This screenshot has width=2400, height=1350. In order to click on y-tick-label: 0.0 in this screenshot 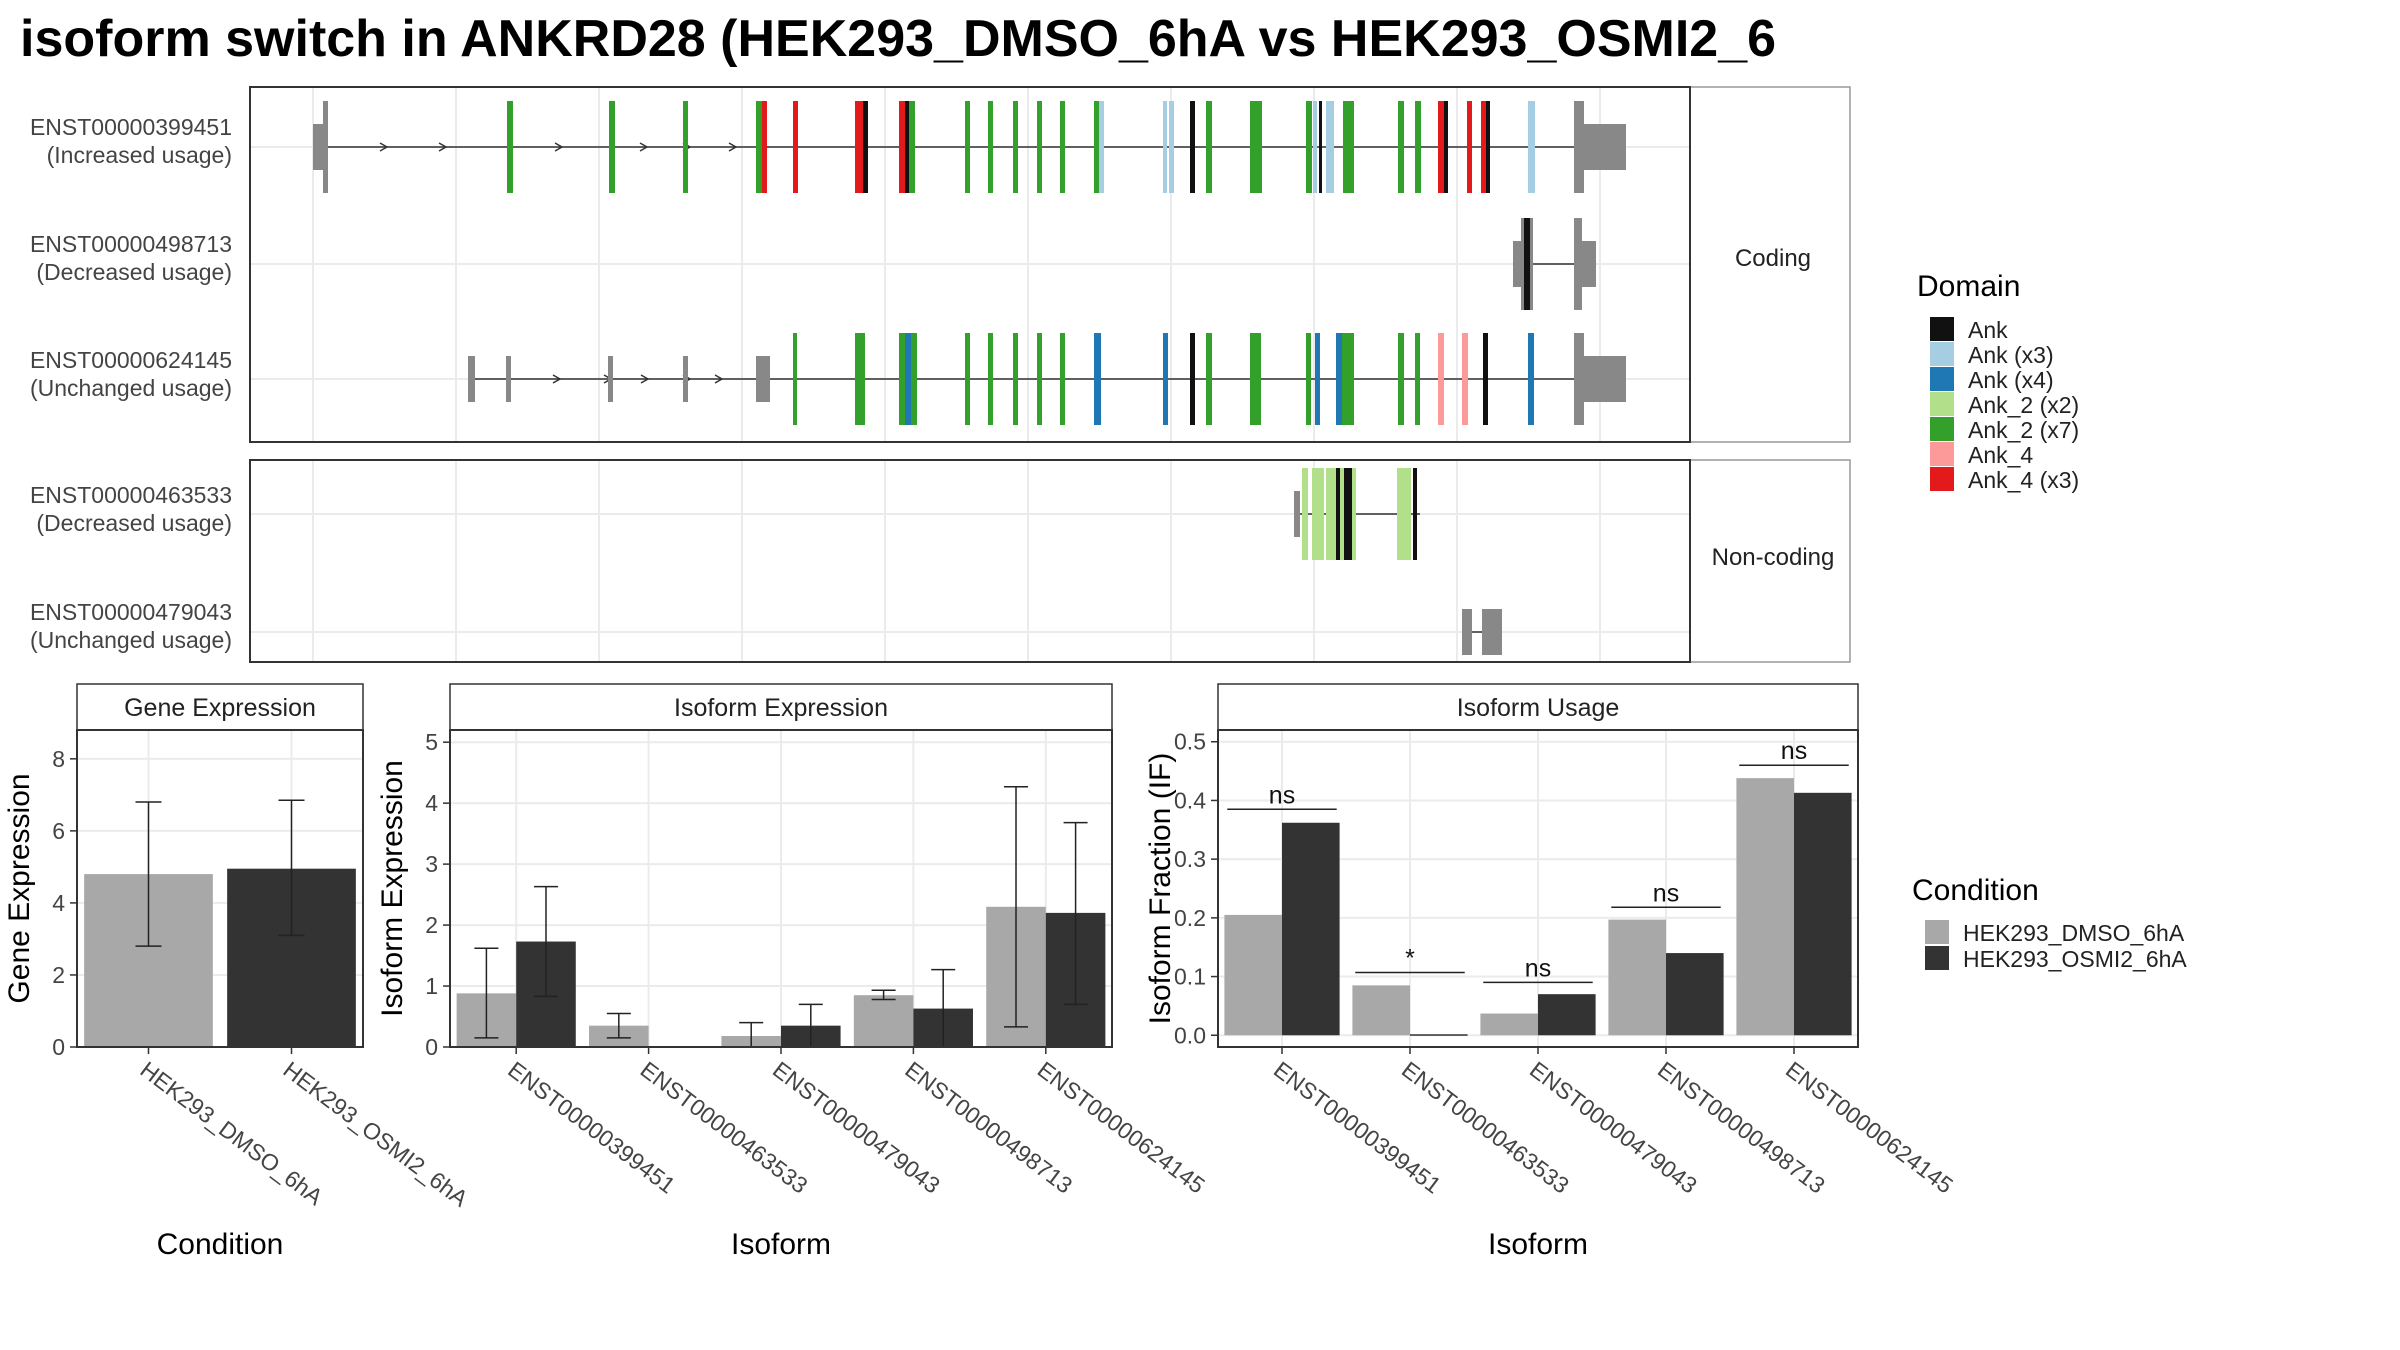, I will do `click(1190, 1035)`.